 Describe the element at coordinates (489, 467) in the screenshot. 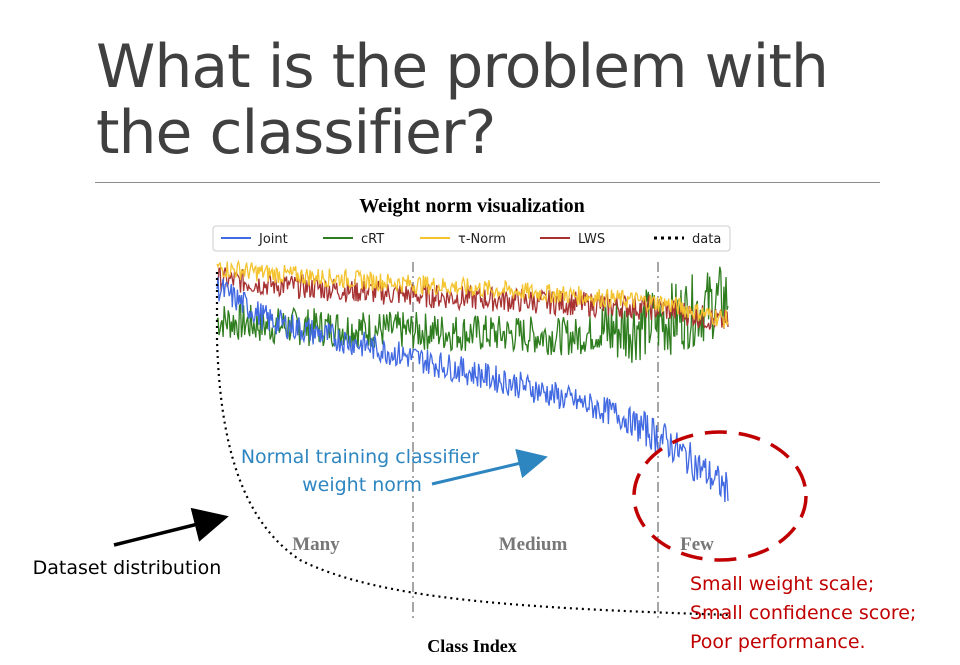

I see `blue-annotation-arrow` at that location.